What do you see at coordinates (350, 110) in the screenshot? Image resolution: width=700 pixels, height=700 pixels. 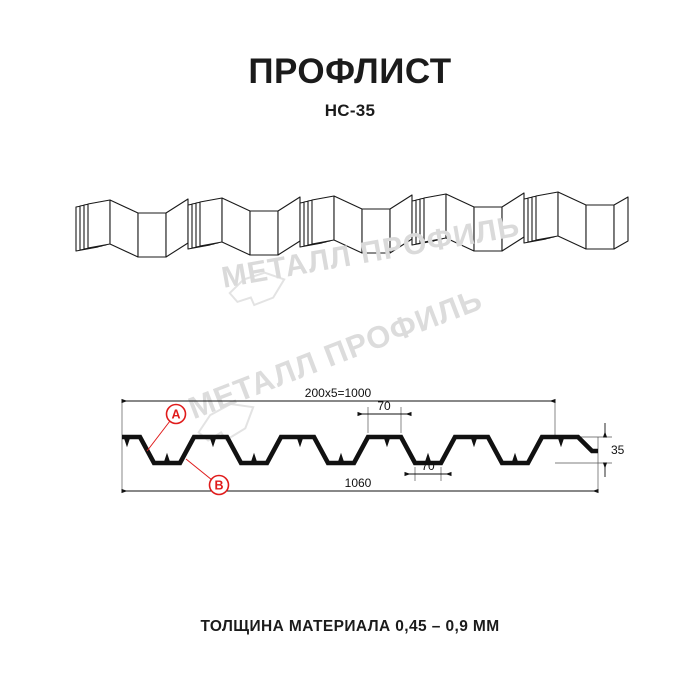 I see `product-code: НС-35` at bounding box center [350, 110].